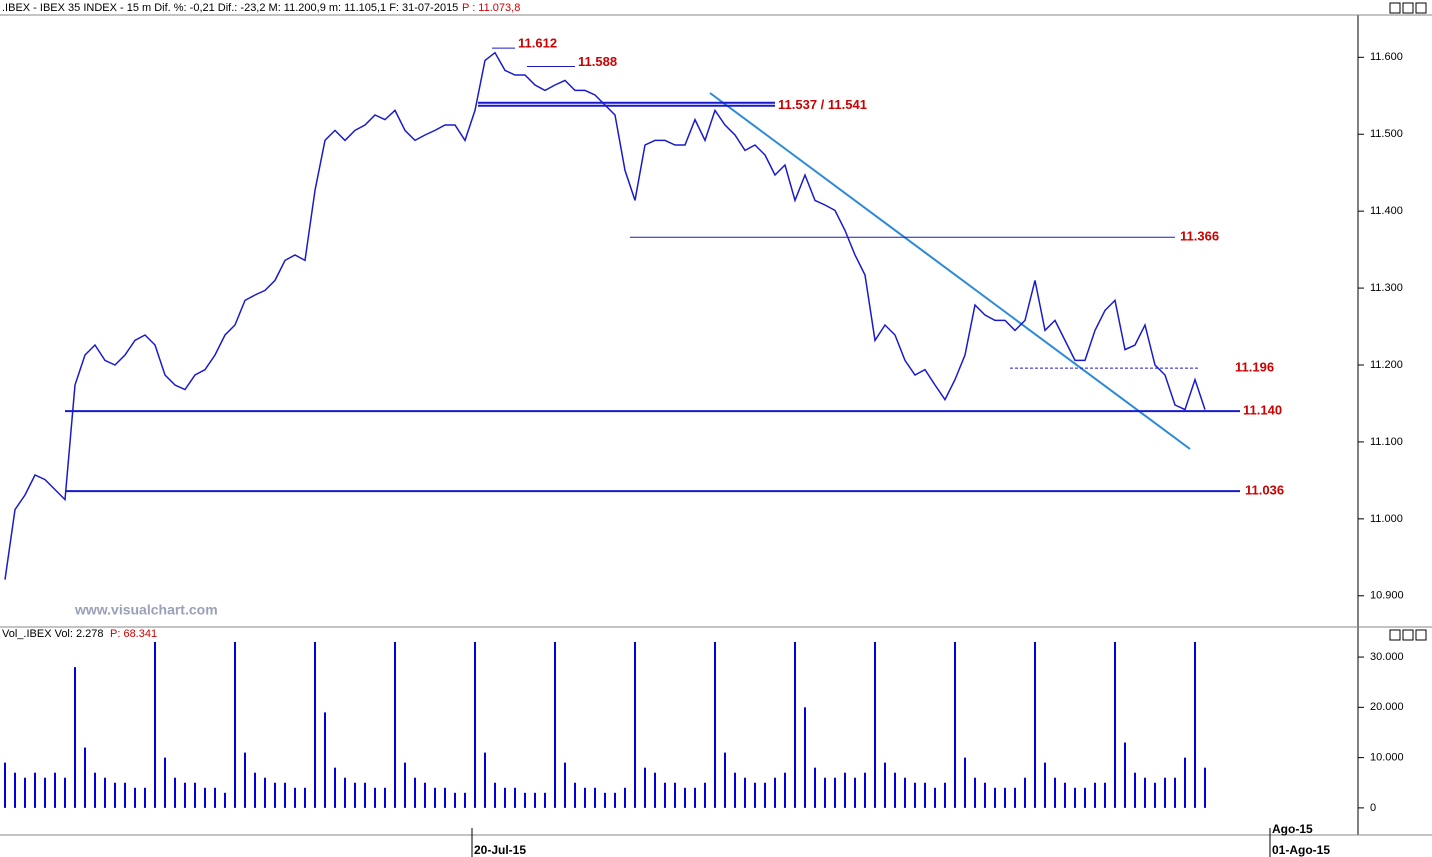 This screenshot has width=1432, height=857. Describe the element at coordinates (1386, 57) in the screenshot. I see `y-tick-label: 11.600` at that location.